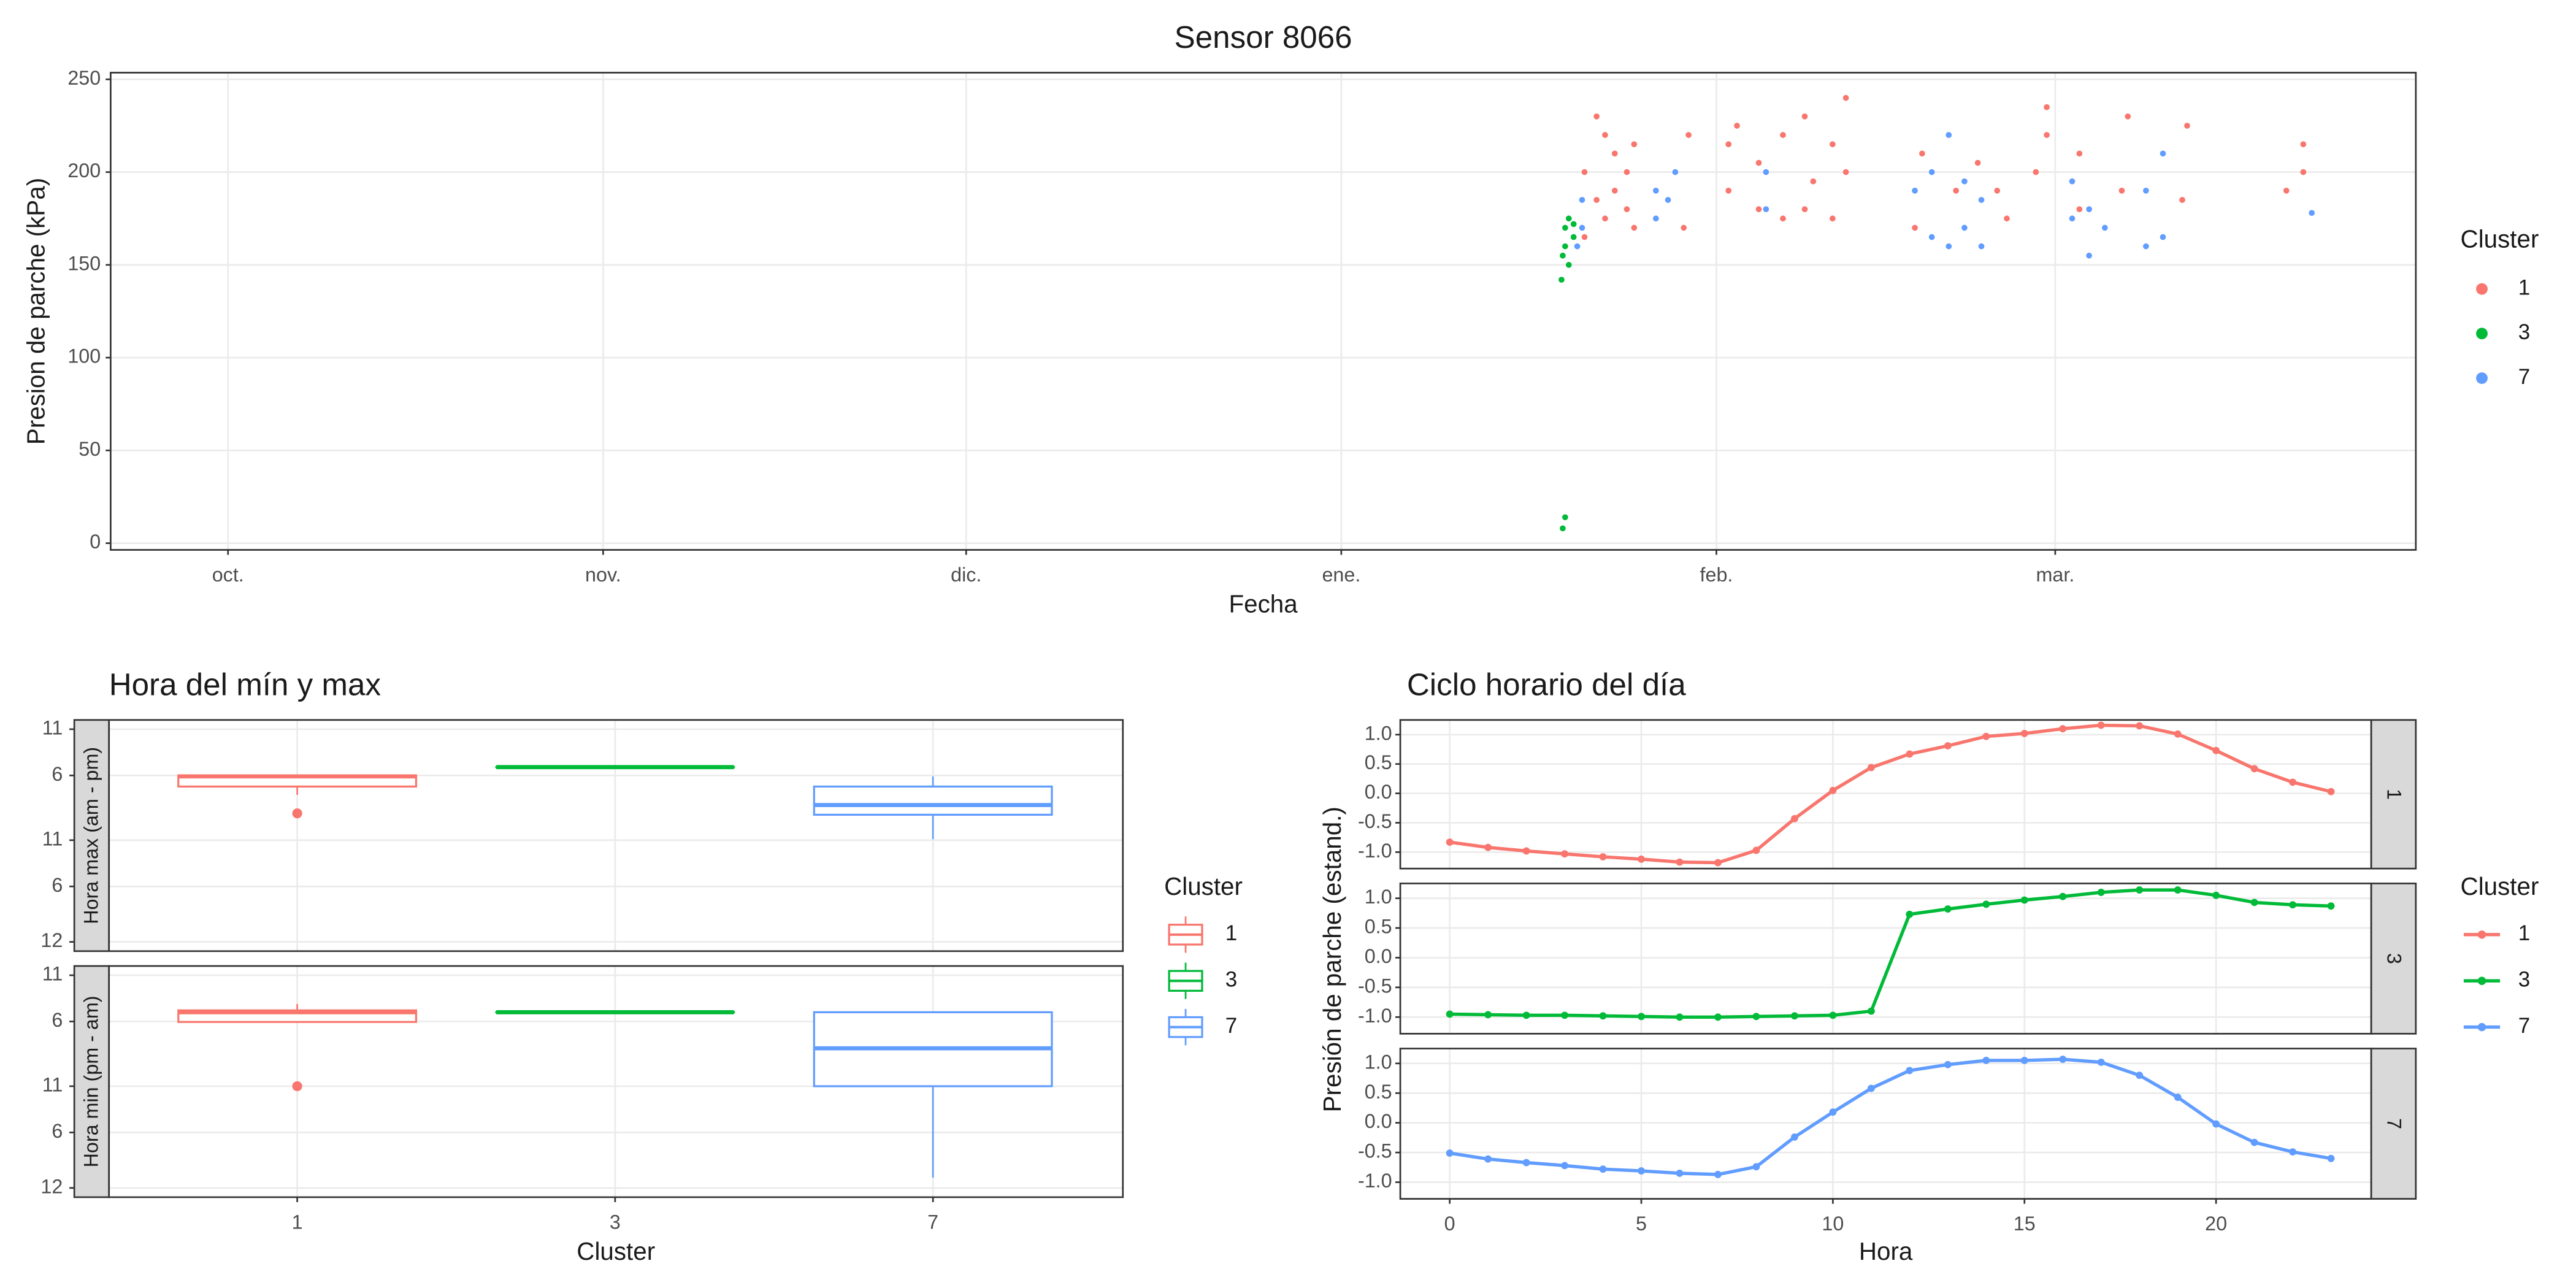  I want to click on y-tick-label: 0.5, so click(1378, 927).